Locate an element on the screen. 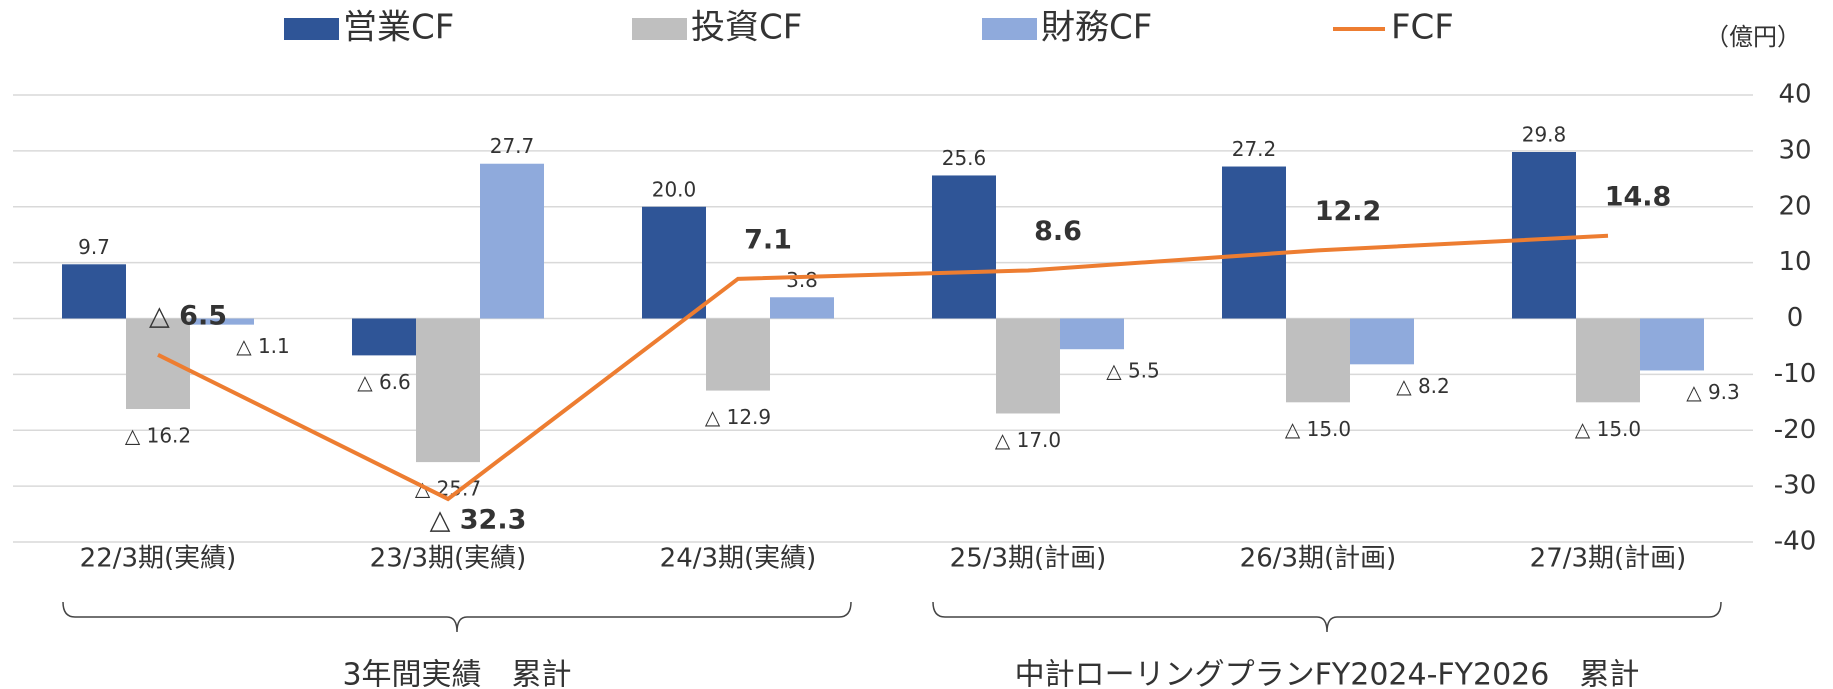  x-tick-label: 26/3期(計画) is located at coordinates (1318, 559).